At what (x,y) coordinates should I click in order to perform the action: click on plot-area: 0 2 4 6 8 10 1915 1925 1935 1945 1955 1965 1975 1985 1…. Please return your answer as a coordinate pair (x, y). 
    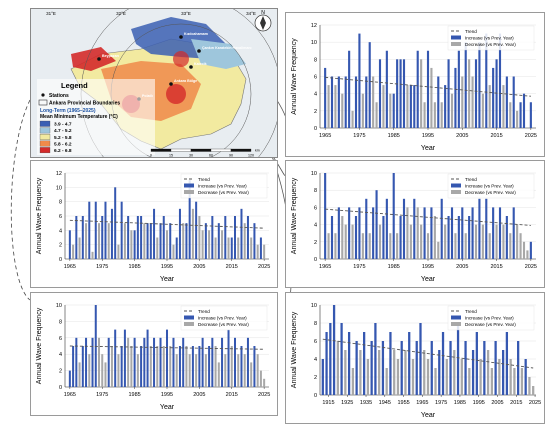
    Looking at the image, I should click on (416, 361).